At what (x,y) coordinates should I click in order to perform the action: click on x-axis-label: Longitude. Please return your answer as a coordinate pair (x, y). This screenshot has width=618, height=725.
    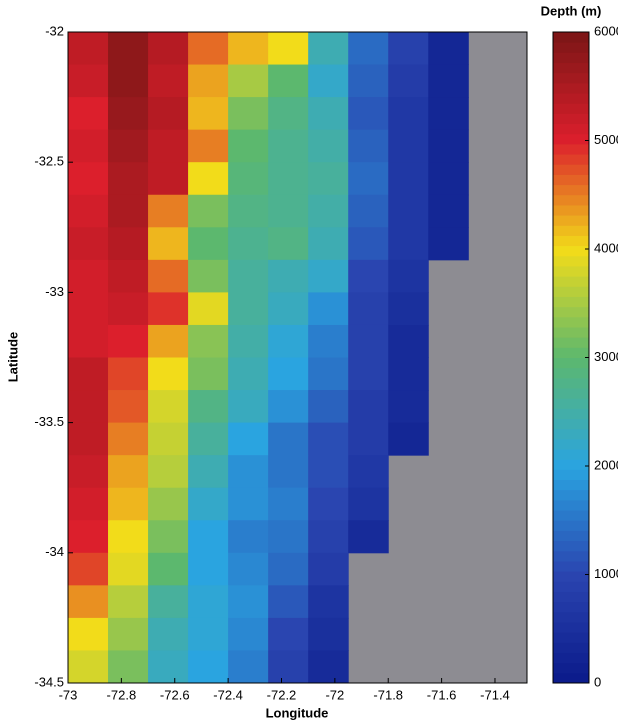
    Looking at the image, I should click on (297, 712).